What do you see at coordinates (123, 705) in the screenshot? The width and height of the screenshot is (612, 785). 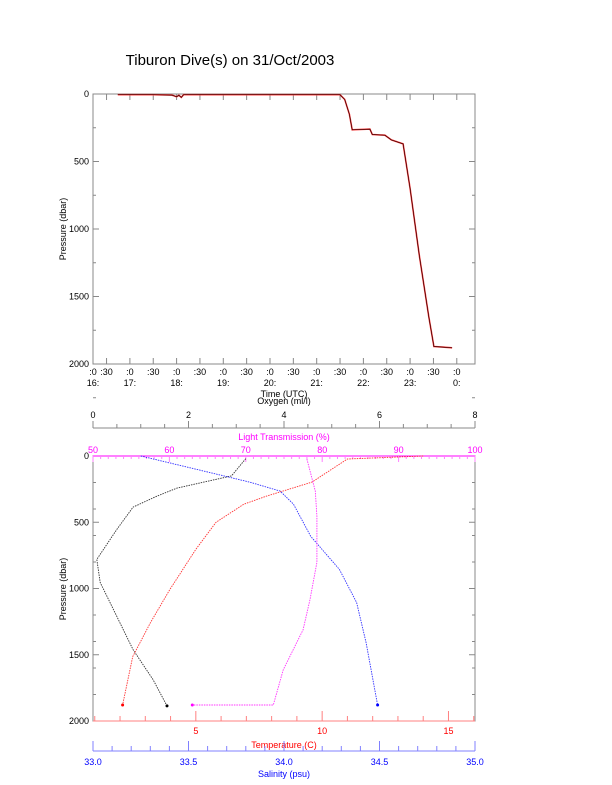 I see `temperature-endpoint` at bounding box center [123, 705].